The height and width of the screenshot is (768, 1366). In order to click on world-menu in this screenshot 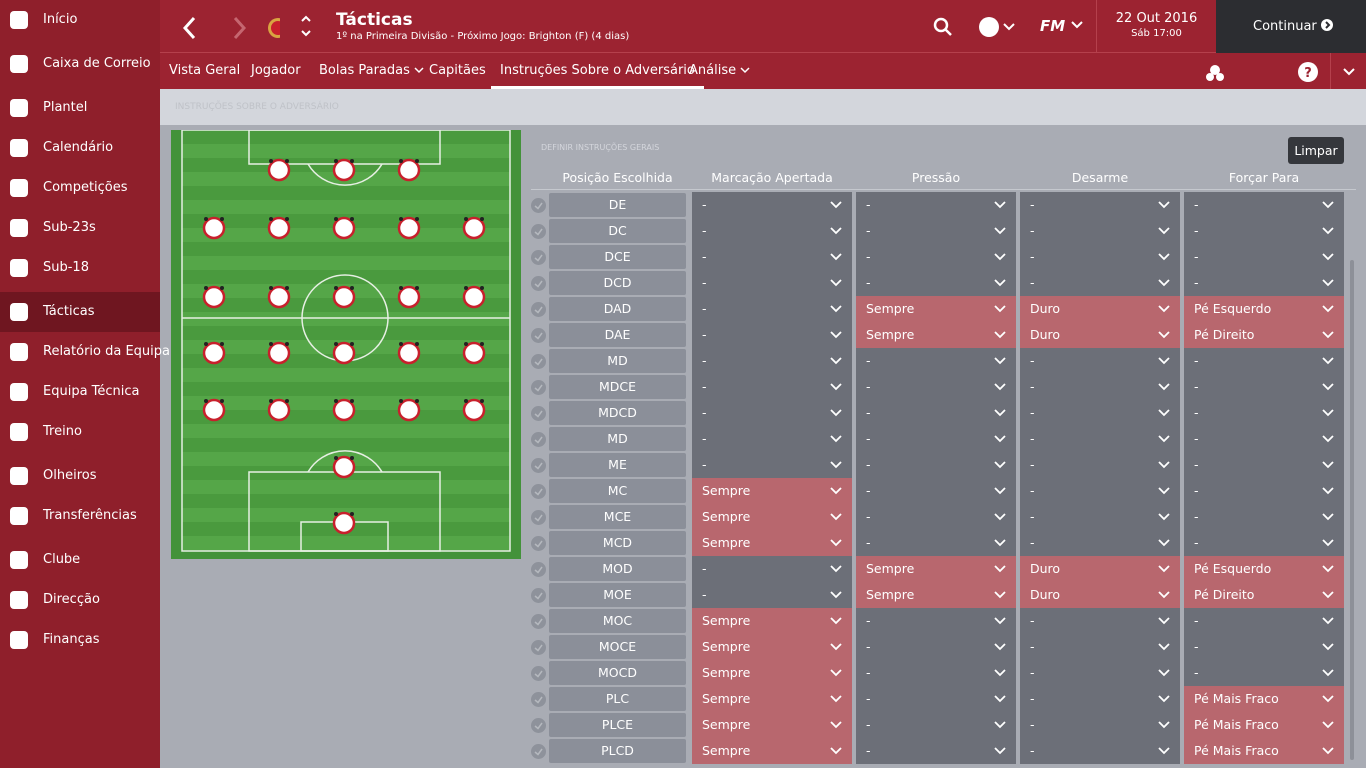, I will do `click(1000, 27)`.